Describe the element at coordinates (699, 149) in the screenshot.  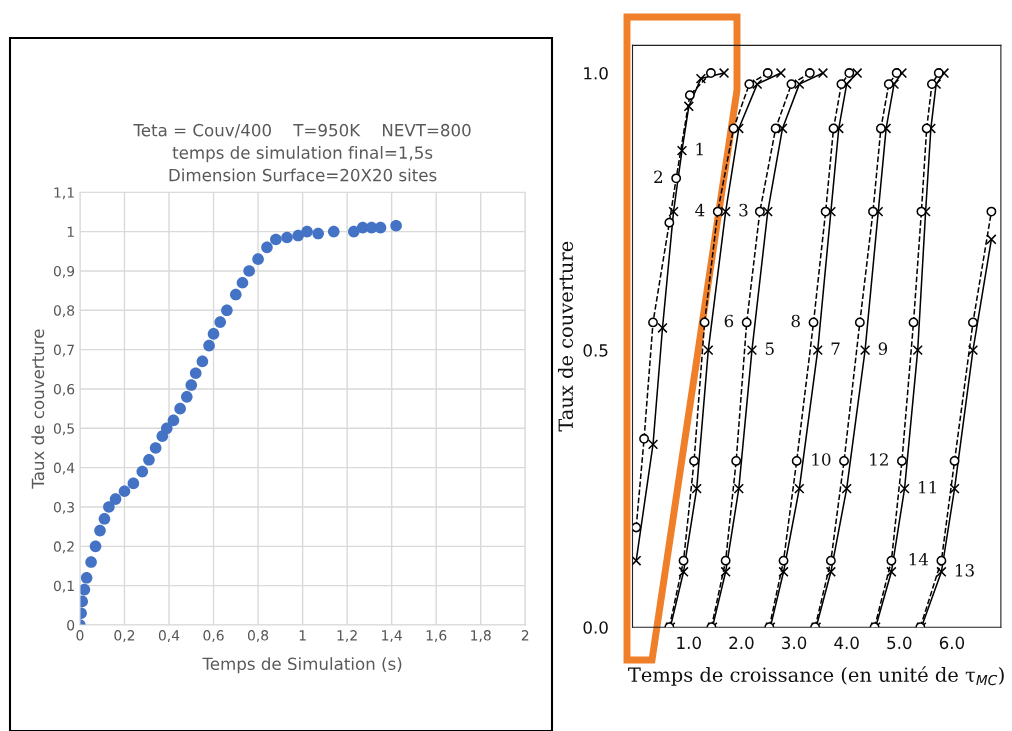
I see `annotation: 1` at that location.